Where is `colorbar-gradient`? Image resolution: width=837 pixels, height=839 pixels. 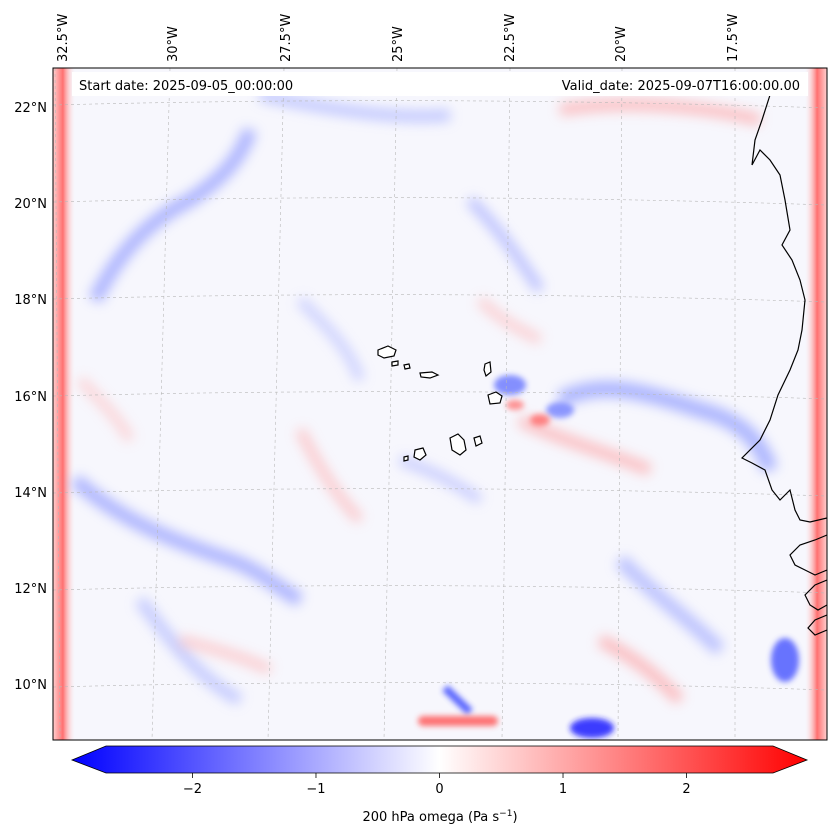 colorbar-gradient is located at coordinates (439, 759).